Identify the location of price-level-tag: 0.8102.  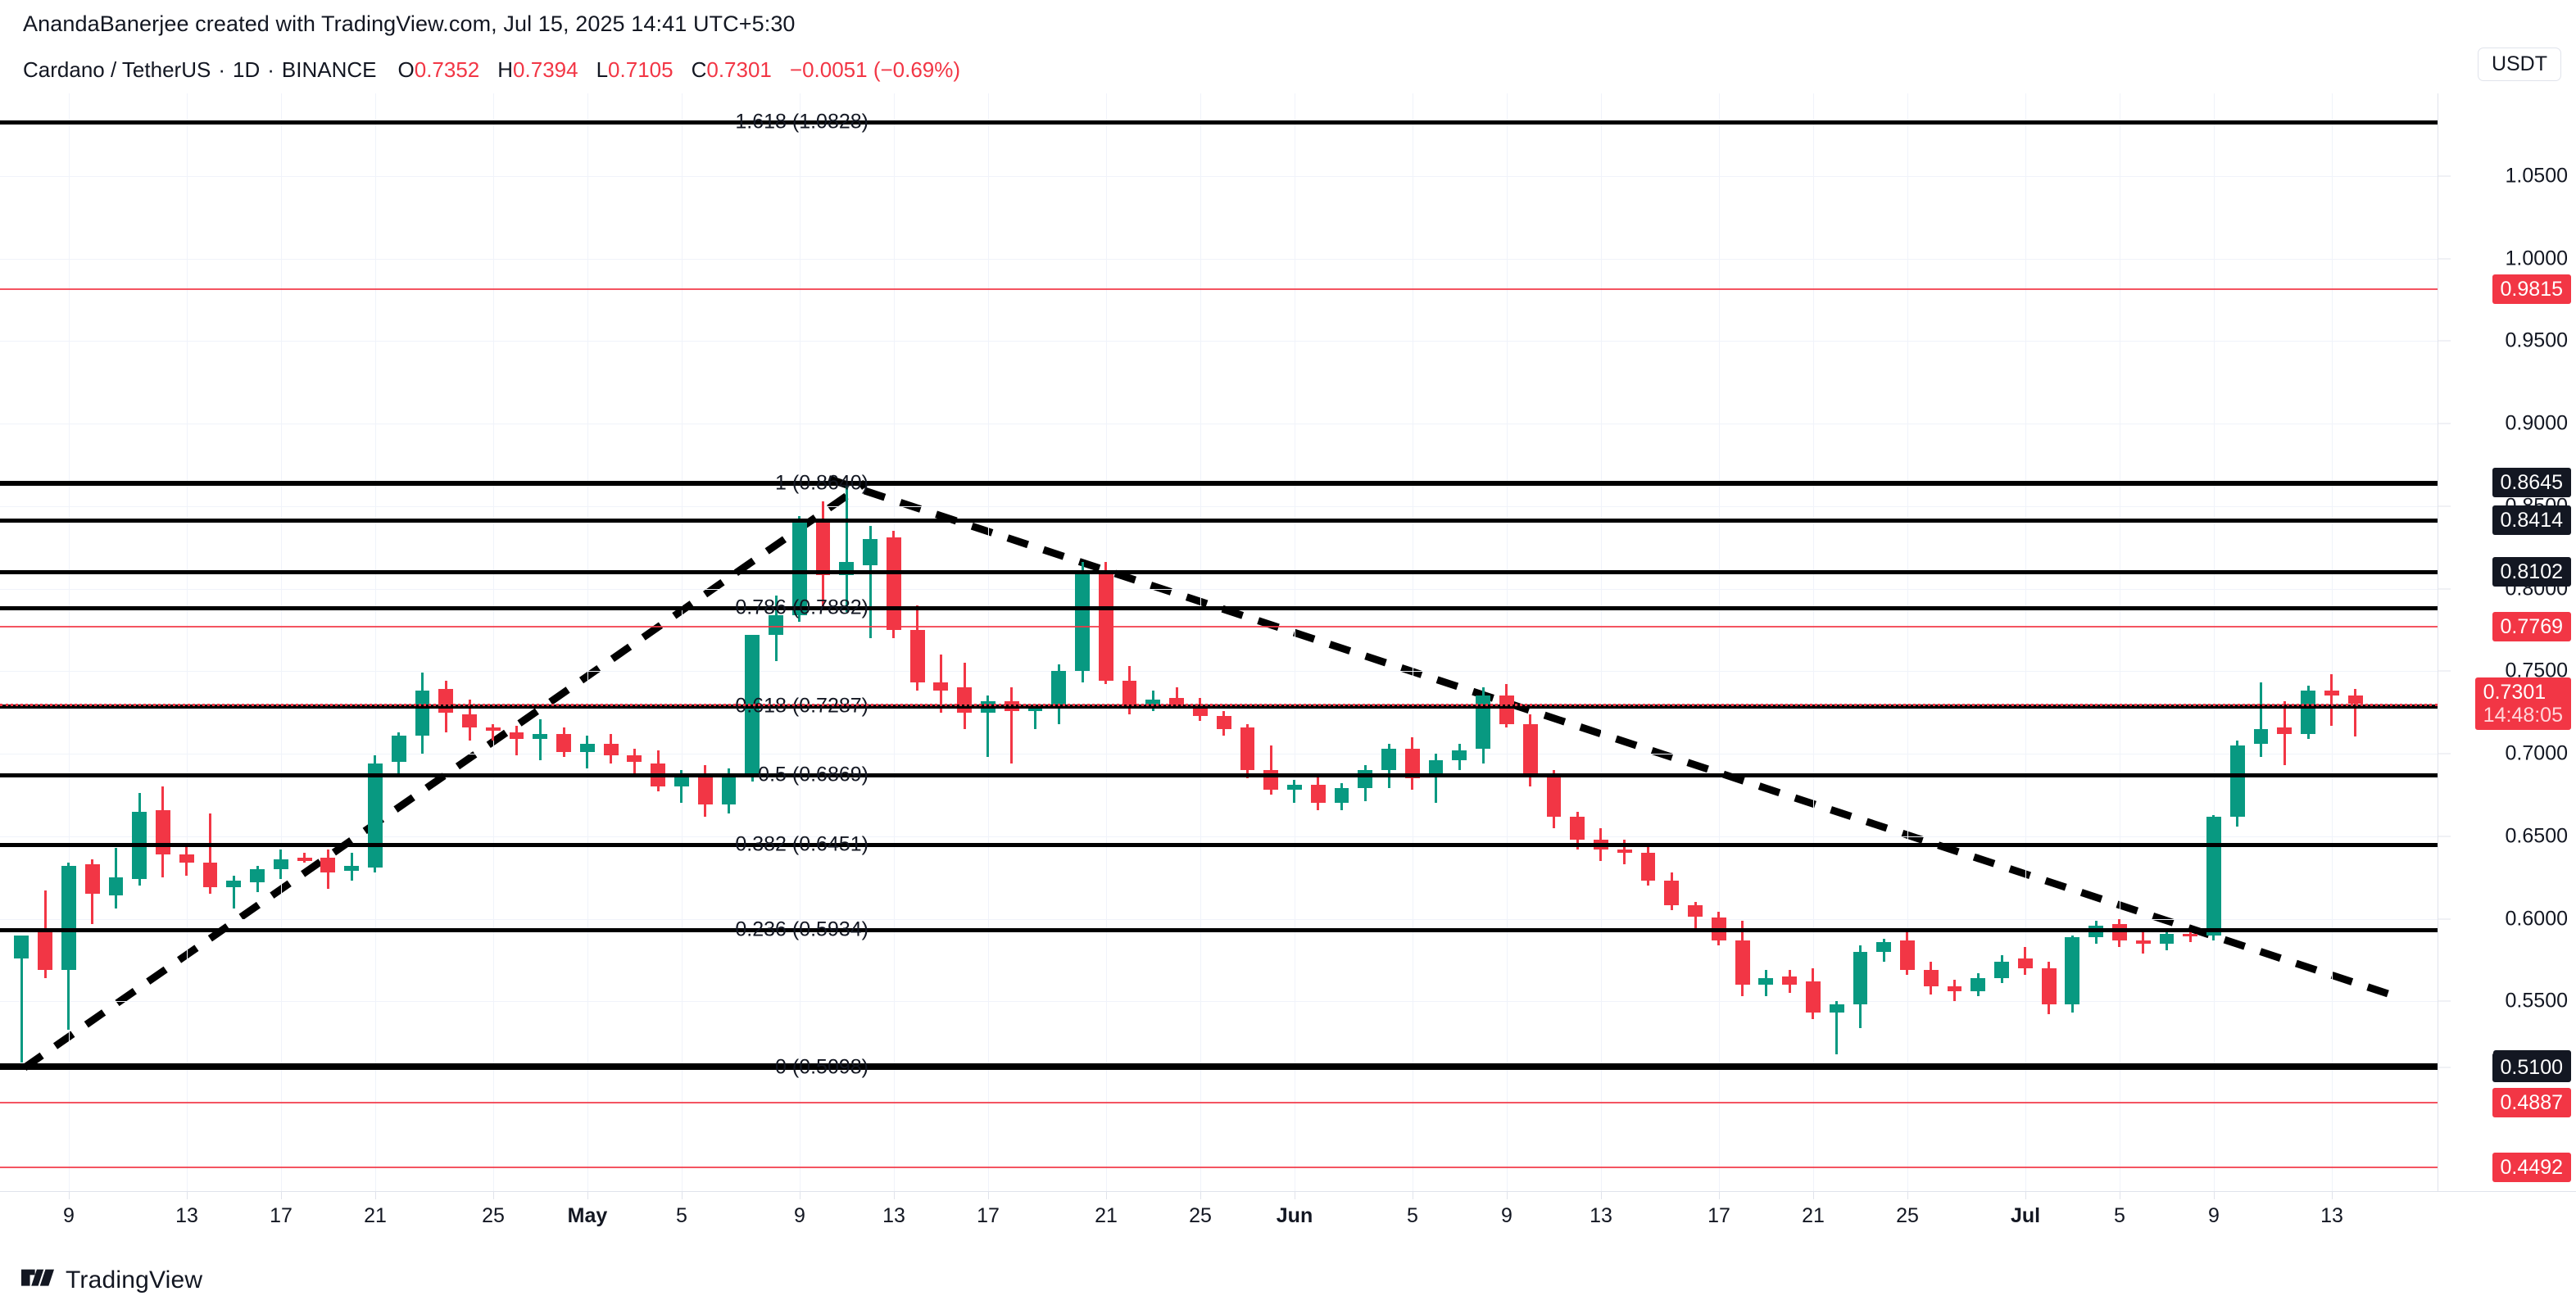
(2531, 571).